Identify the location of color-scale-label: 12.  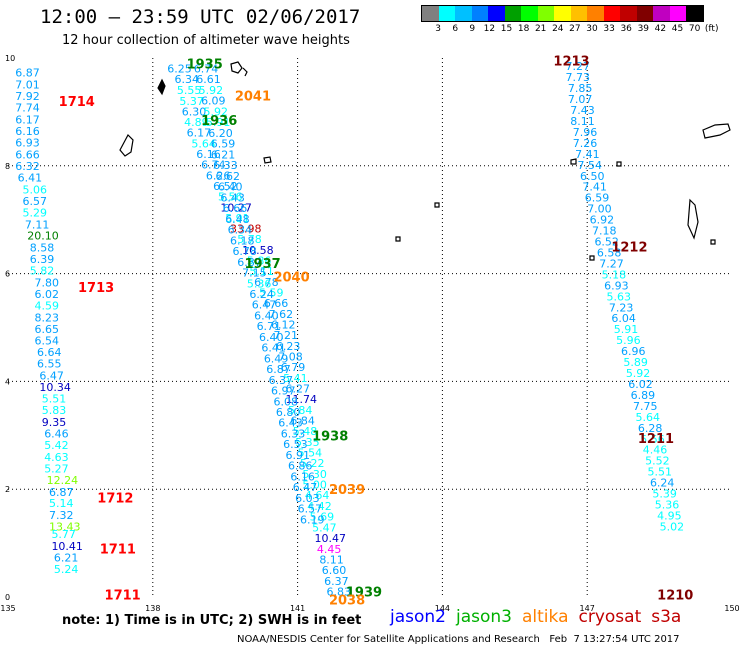
(489, 29).